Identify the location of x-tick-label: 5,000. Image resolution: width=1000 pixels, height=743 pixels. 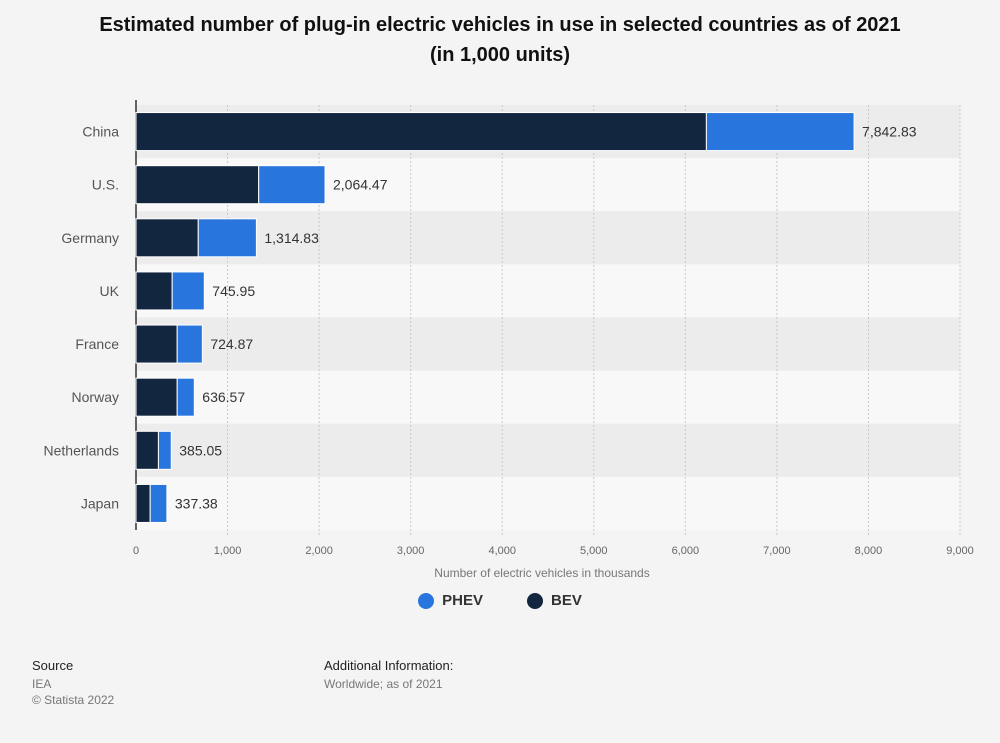
(594, 551).